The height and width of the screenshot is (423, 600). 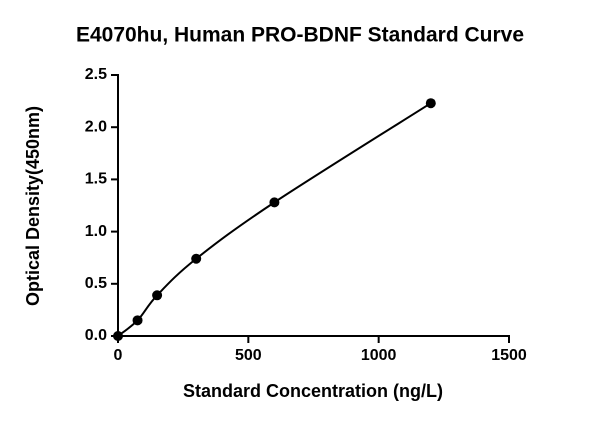 What do you see at coordinates (248, 355) in the screenshot?
I see `x-tick-label: 500` at bounding box center [248, 355].